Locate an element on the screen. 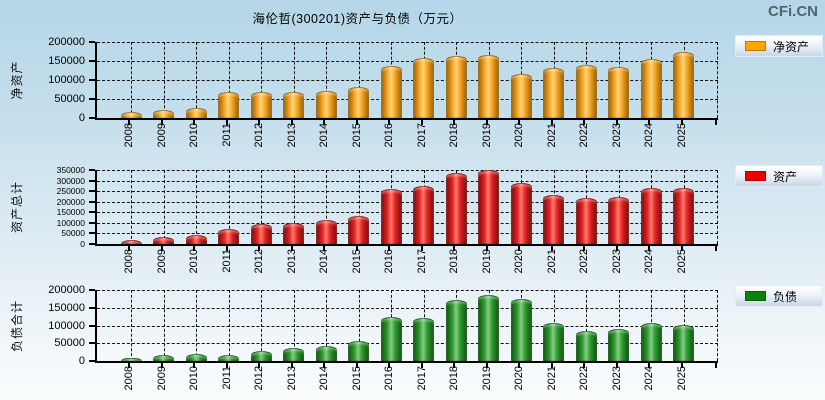  plot-right-border is located at coordinates (717, 207).